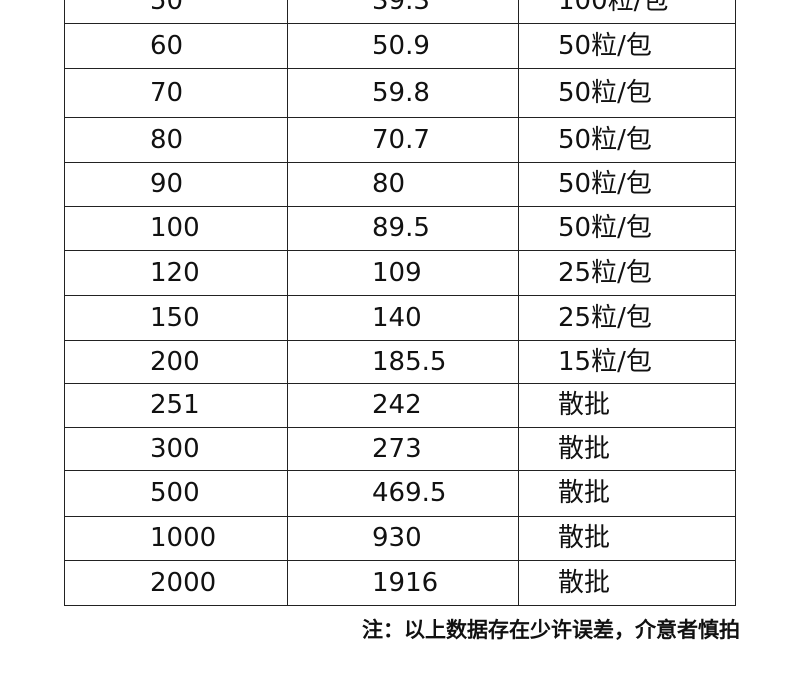  I want to click on table-cell: 89.5, so click(401, 228).